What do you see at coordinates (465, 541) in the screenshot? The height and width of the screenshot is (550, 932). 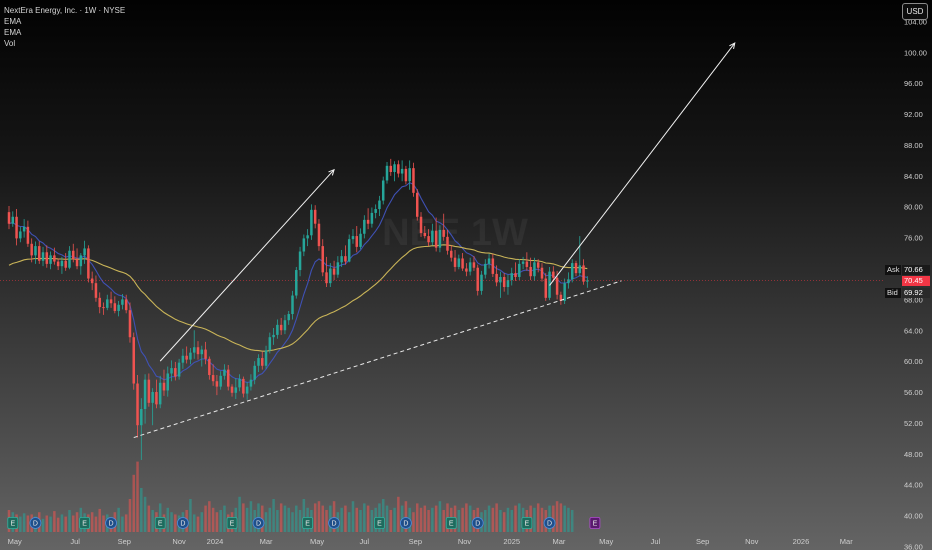 I see `x-tick-label: Nov` at bounding box center [465, 541].